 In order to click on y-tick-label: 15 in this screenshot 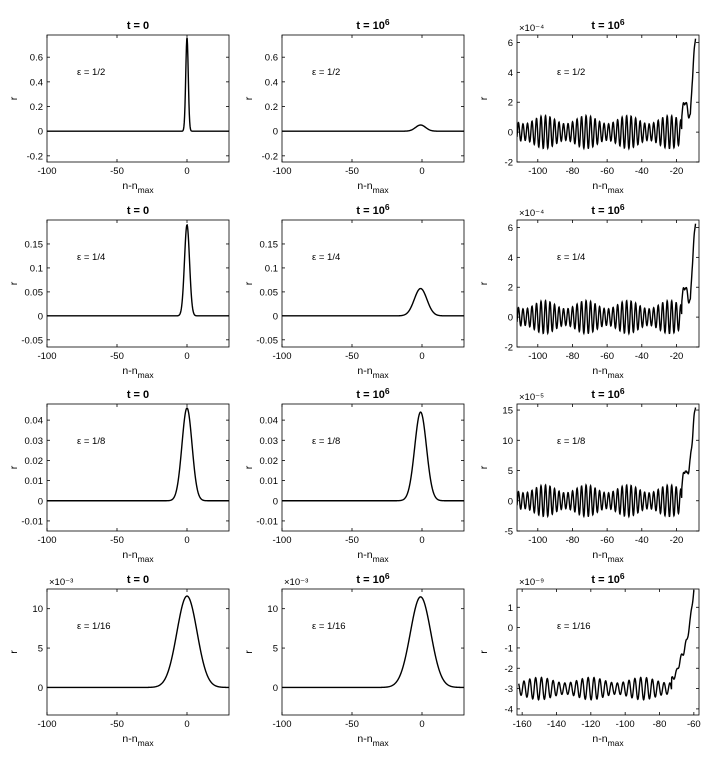, I will do `click(507, 411)`.